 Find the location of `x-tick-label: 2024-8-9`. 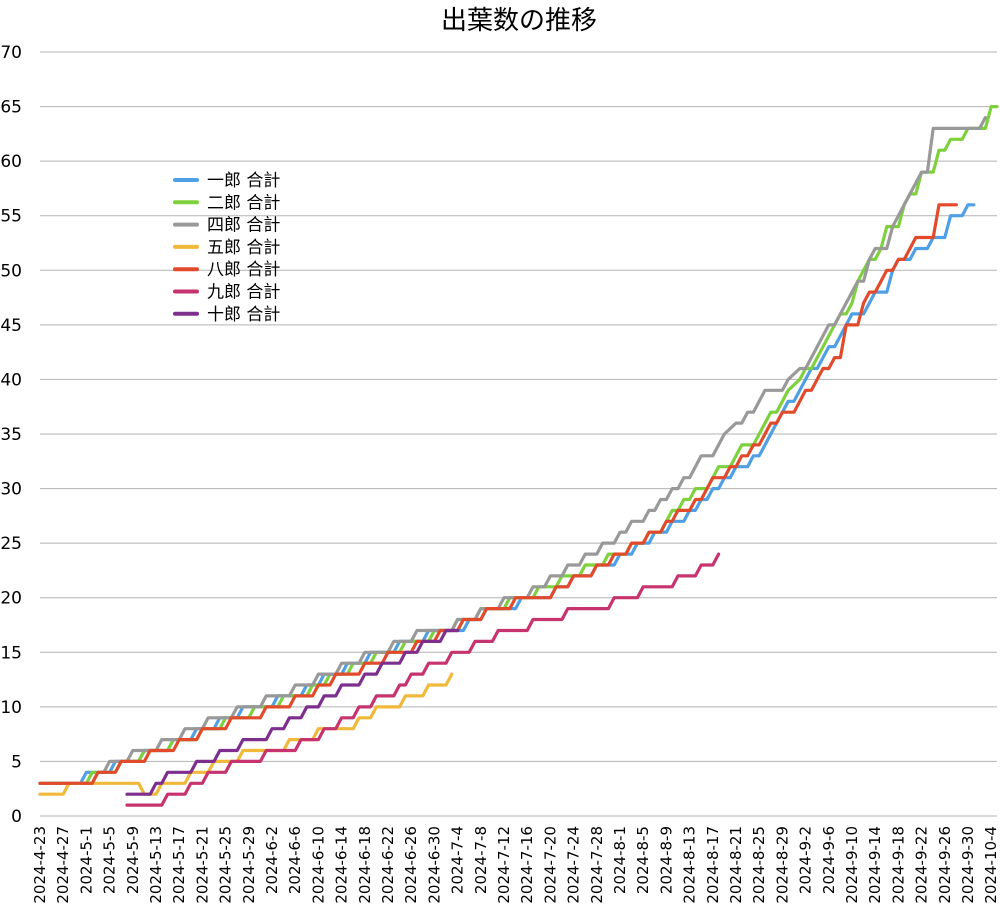

x-tick-label: 2024-8-9 is located at coordinates (666, 860).